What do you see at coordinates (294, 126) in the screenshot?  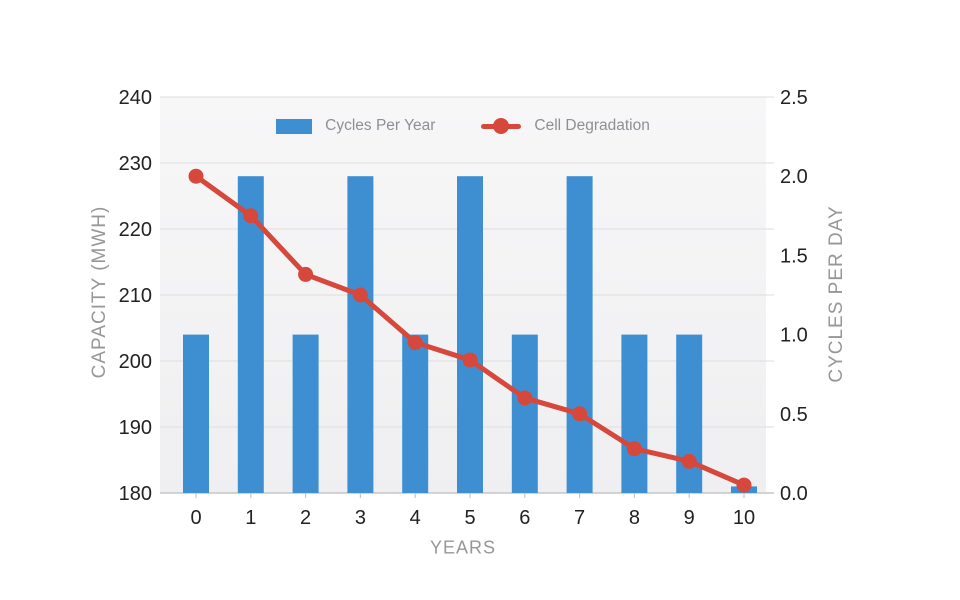 I see `bar-series-swatch-icon` at bounding box center [294, 126].